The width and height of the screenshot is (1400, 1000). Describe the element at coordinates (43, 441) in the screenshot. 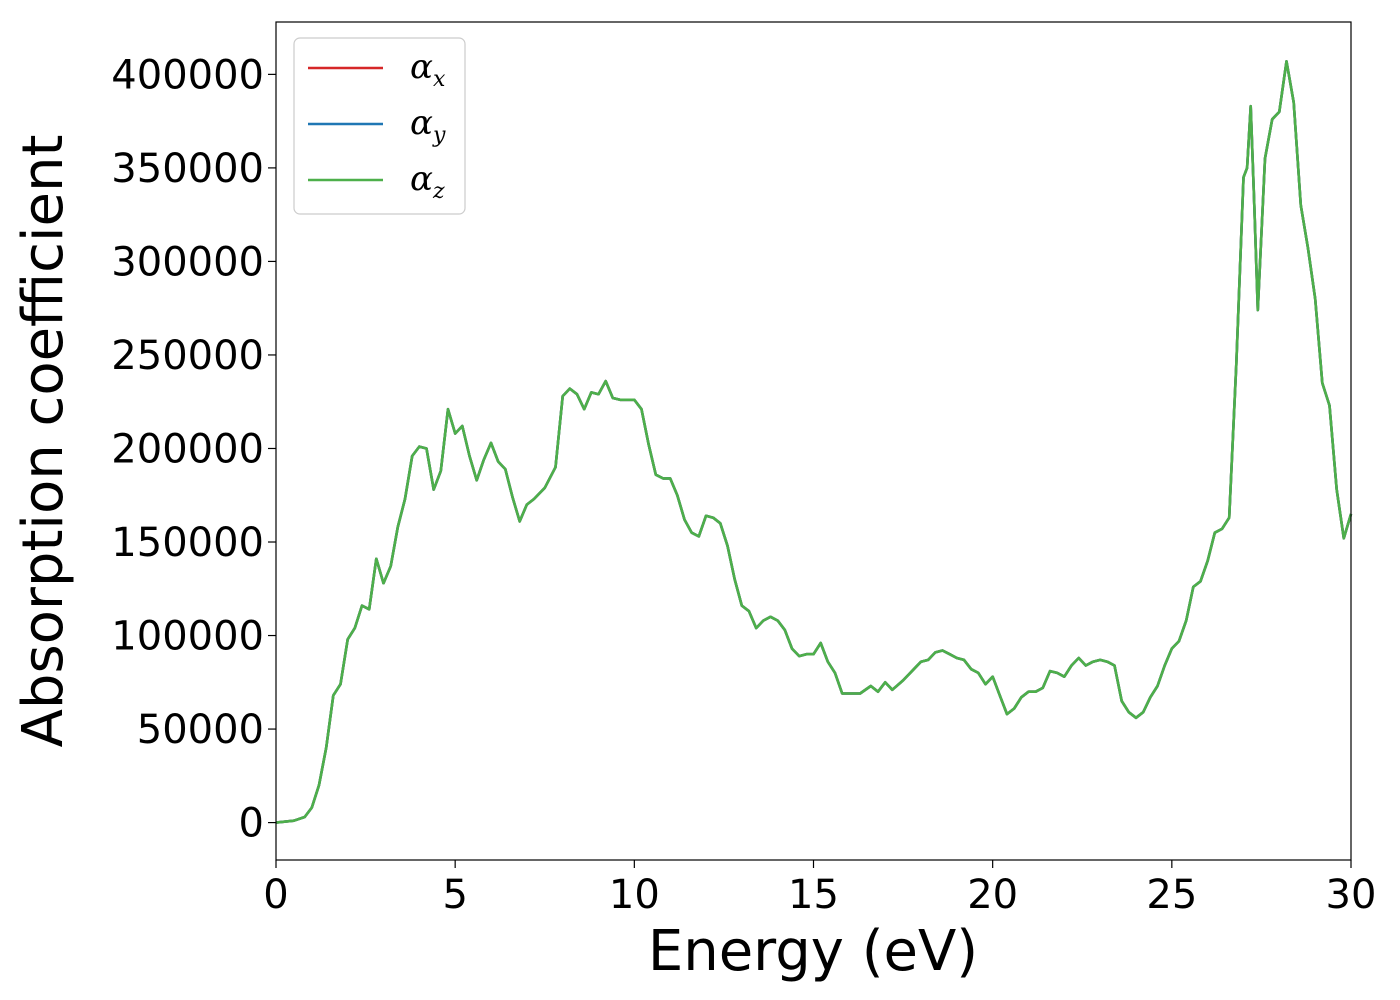

I see `y-axis-label: Absorption coefficient` at that location.